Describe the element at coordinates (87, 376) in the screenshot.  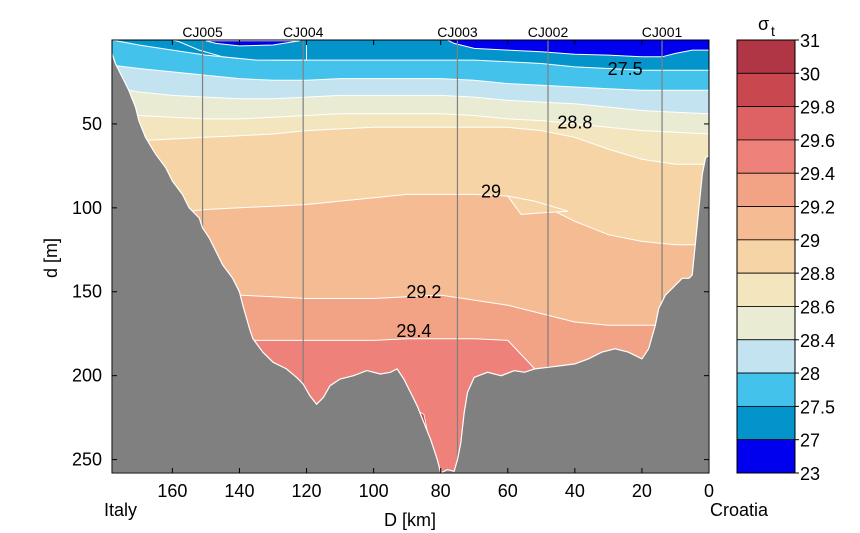
I see `y-tick-label: 200` at that location.